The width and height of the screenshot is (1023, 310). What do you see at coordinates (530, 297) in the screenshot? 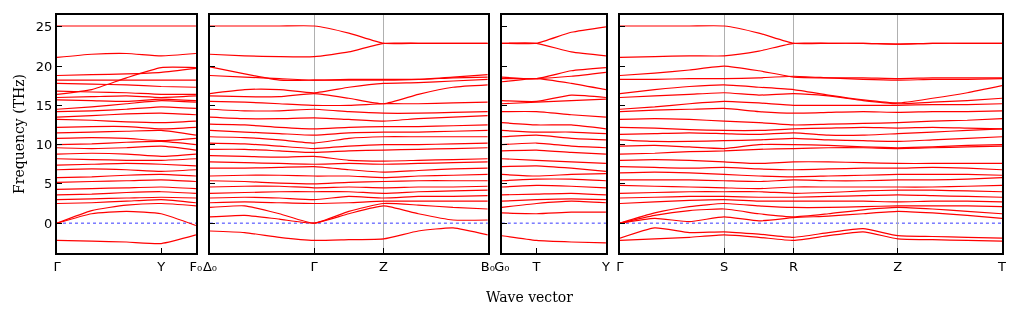
I see `x-axis-title: Wave vector` at bounding box center [530, 297].